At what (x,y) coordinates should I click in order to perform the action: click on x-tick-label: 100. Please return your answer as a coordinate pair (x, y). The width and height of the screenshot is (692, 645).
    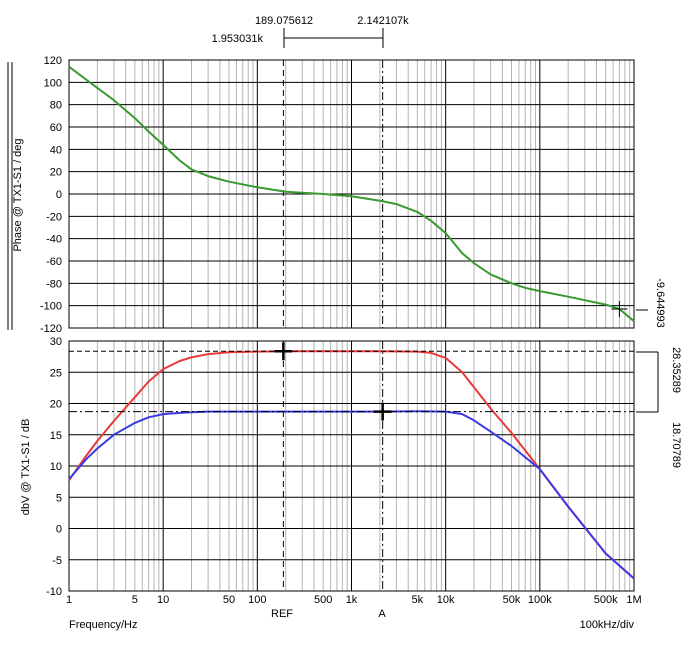
    Looking at the image, I should click on (257, 600).